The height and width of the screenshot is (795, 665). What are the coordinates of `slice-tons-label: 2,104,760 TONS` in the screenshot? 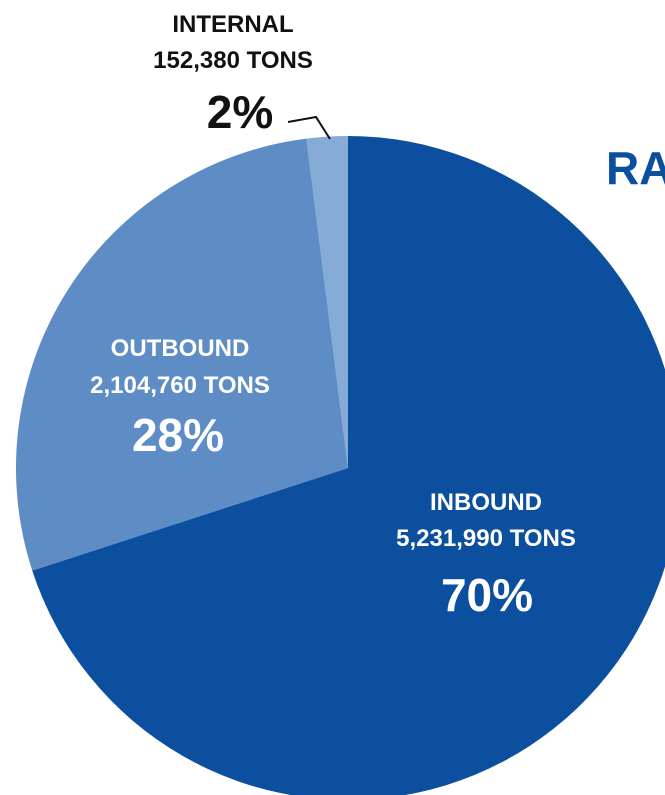 It's located at (180, 385).